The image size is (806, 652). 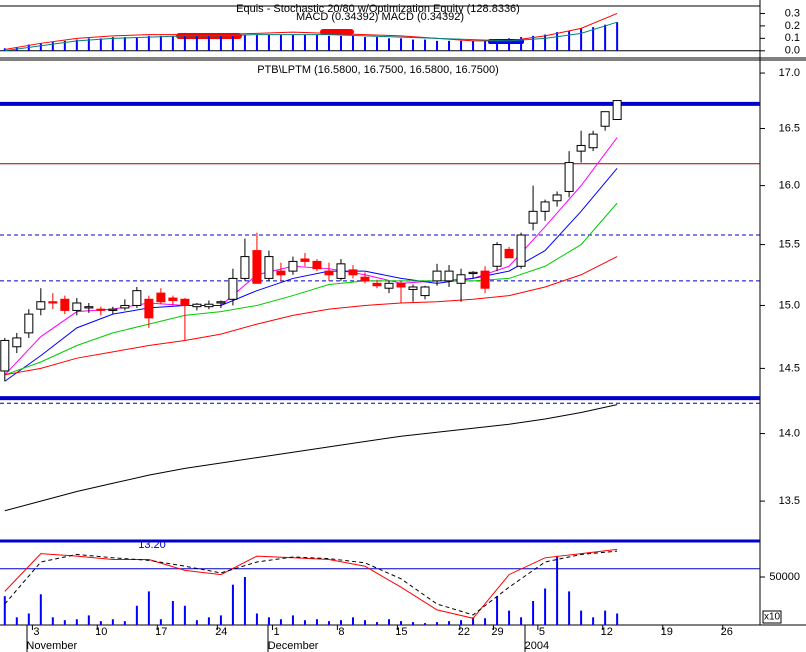 I want to click on x-tick-label: 1, so click(x=276, y=632).